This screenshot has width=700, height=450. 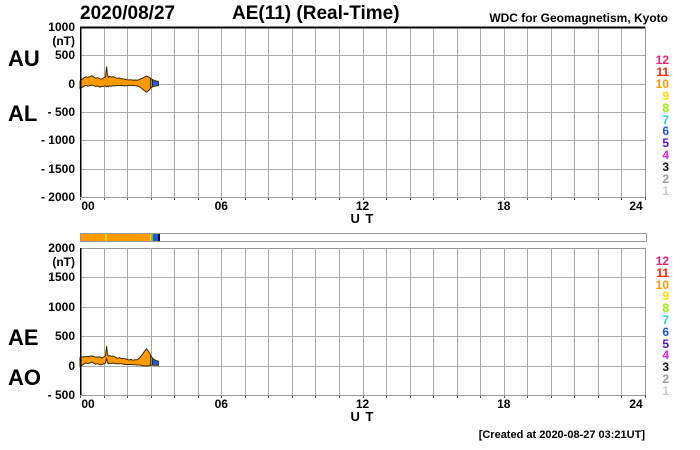 What do you see at coordinates (561, 435) in the screenshot?
I see `created-at-stamp: [Created at 2020-08-27 03:21UT]` at bounding box center [561, 435].